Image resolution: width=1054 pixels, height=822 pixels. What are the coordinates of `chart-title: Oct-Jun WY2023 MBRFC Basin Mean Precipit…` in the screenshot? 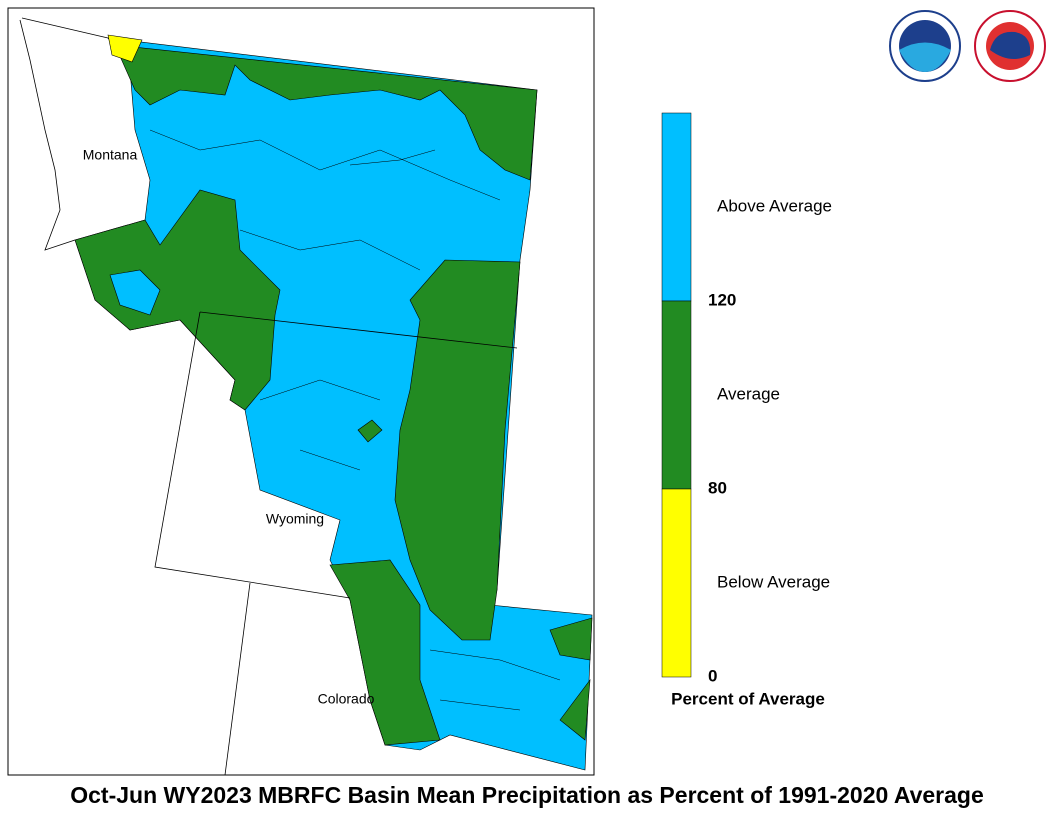 It's located at (527, 795).